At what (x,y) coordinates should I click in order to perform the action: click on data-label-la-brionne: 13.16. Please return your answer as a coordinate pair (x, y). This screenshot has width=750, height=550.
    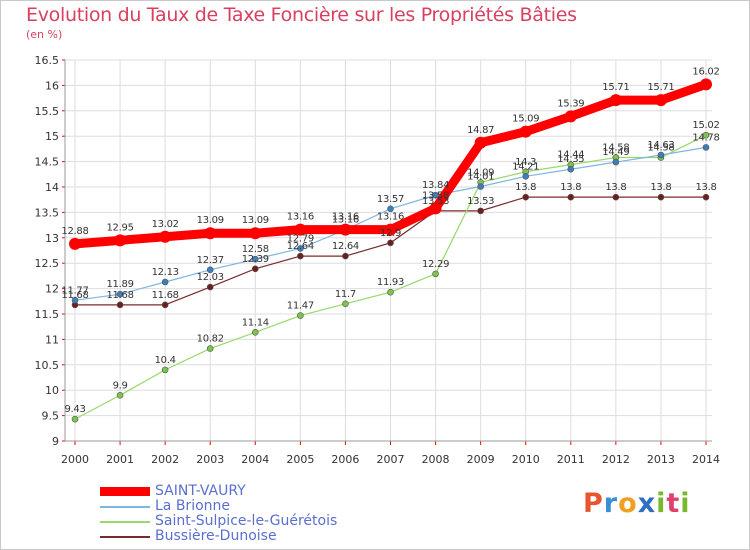
    Looking at the image, I should click on (345, 220).